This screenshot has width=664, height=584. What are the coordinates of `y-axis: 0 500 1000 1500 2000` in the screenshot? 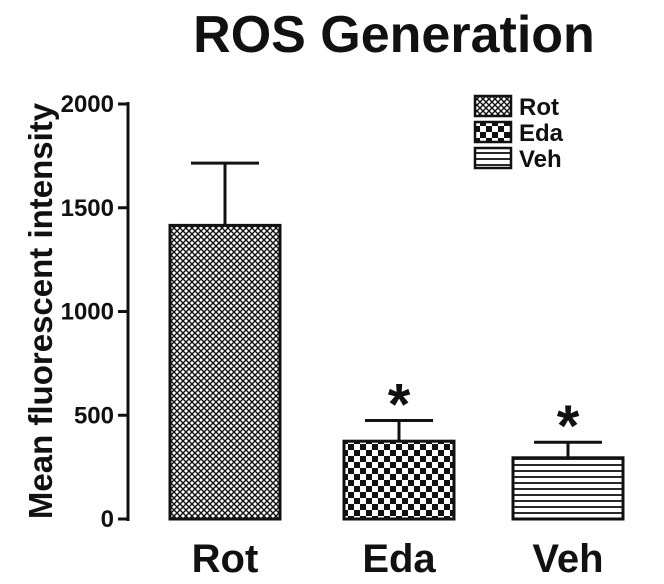 It's located at (95, 312).